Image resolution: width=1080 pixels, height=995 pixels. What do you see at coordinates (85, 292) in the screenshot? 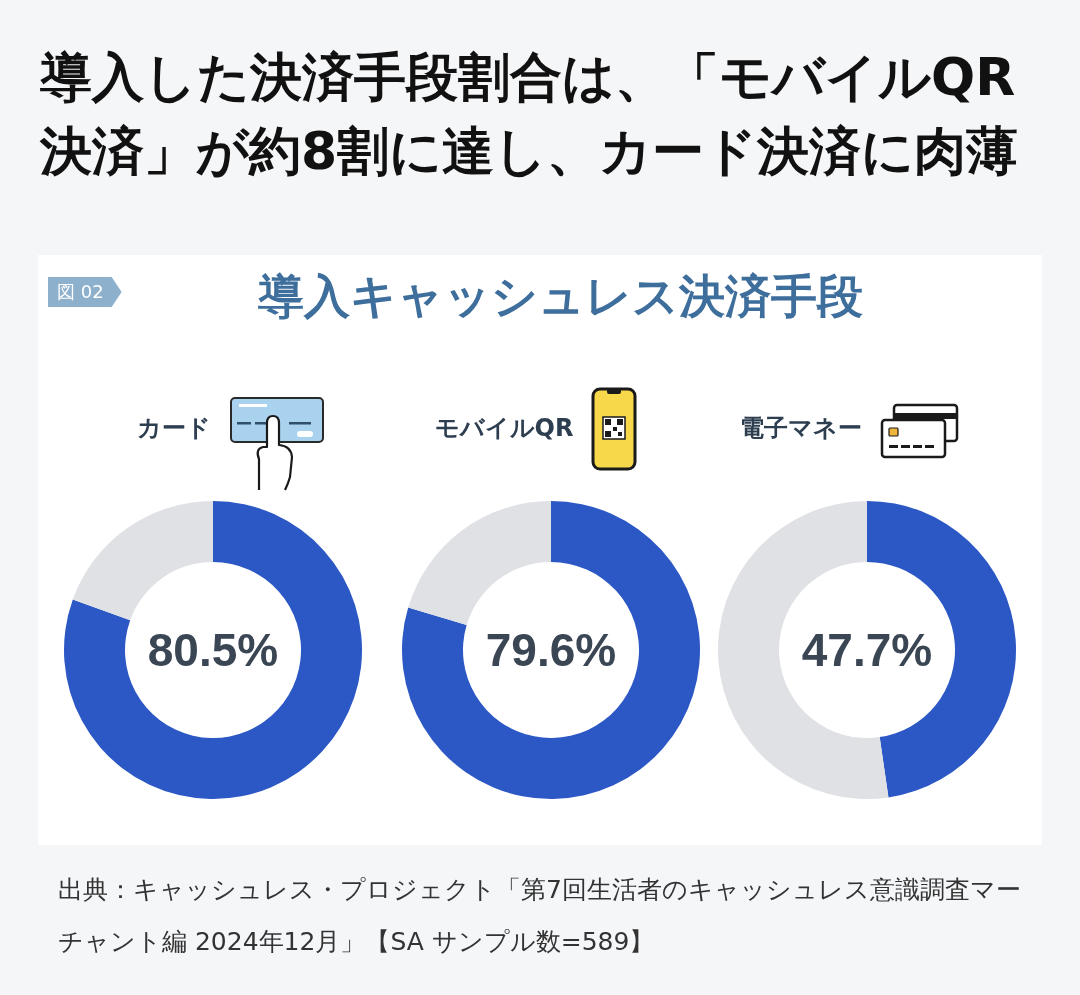
I see `caption: 図 02` at bounding box center [85, 292].